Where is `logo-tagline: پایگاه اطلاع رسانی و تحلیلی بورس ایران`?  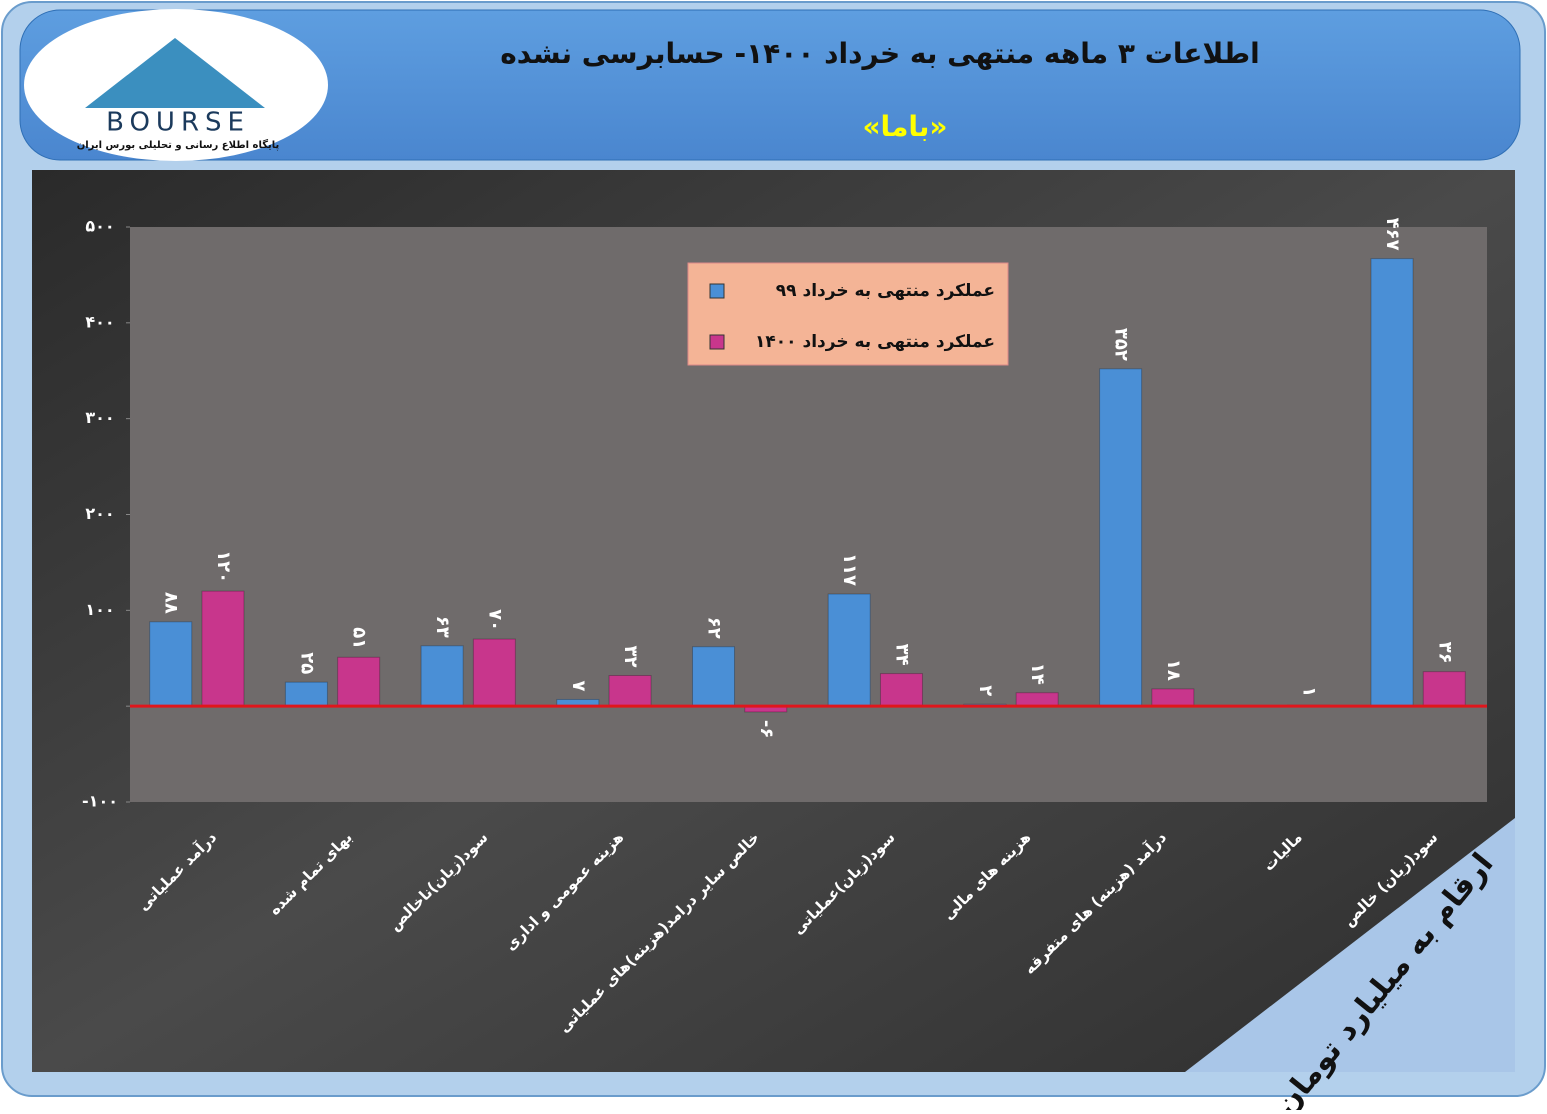
logo-tagline: پایگاه اطلاع رسانی و تحلیلی بورس ایران is located at coordinates (178, 144).